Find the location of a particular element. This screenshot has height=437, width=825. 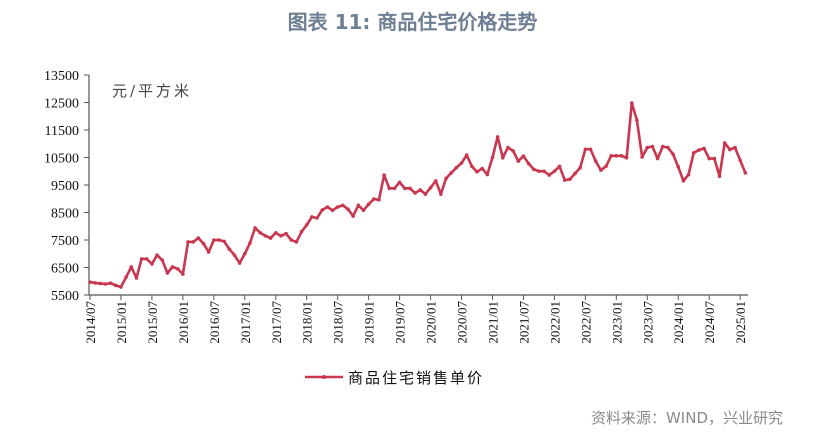

x-tick-label: 2017/01 is located at coordinates (245, 322).